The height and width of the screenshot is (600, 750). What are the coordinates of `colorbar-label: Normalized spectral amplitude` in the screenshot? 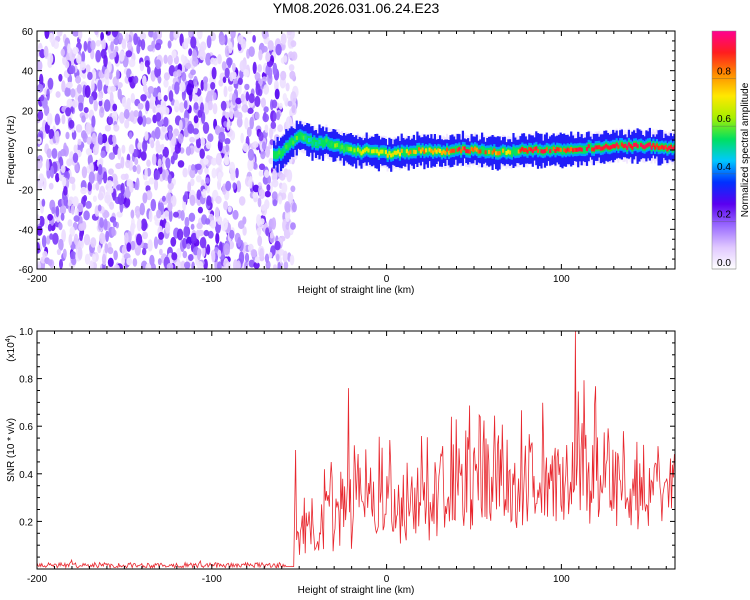 It's located at (745, 149).